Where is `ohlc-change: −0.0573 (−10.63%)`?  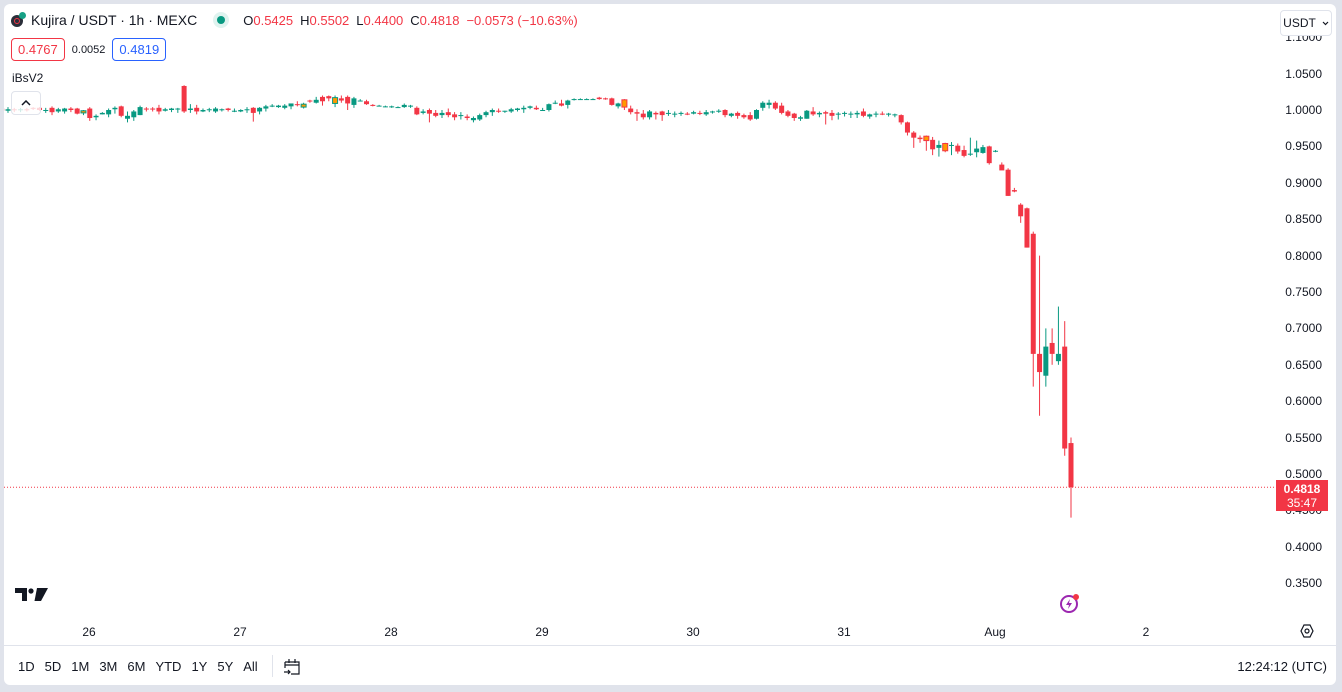
ohlc-change: −0.0573 (−10.63%) is located at coordinates (522, 20).